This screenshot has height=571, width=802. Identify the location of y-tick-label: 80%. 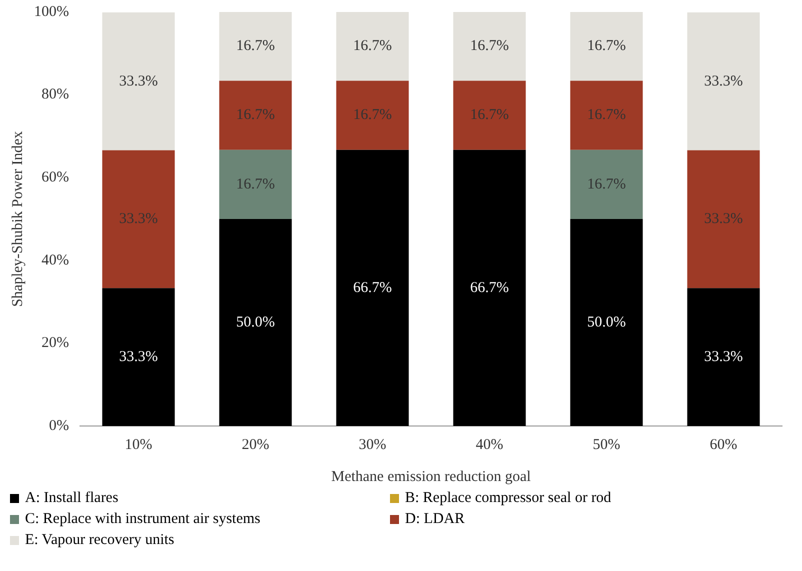
(55, 94).